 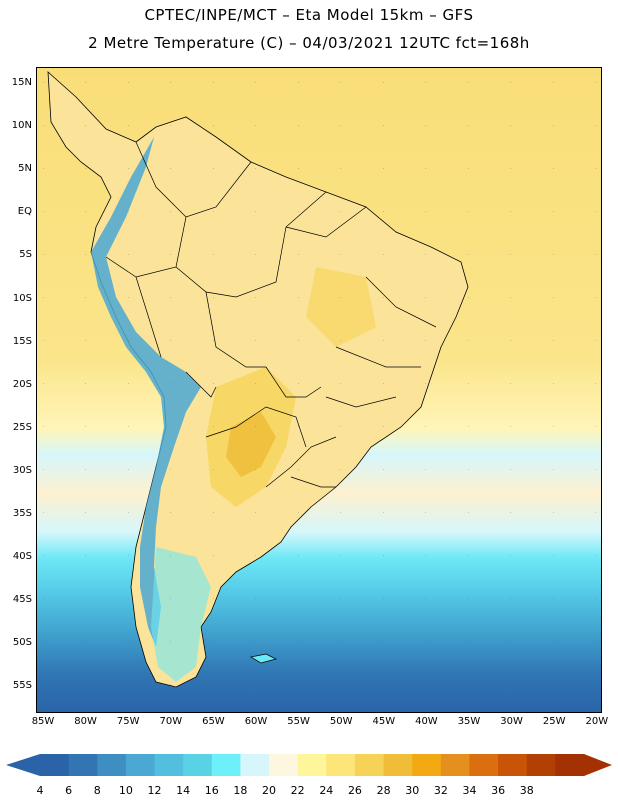 I want to click on latitude-label: 40S, so click(x=22, y=557).